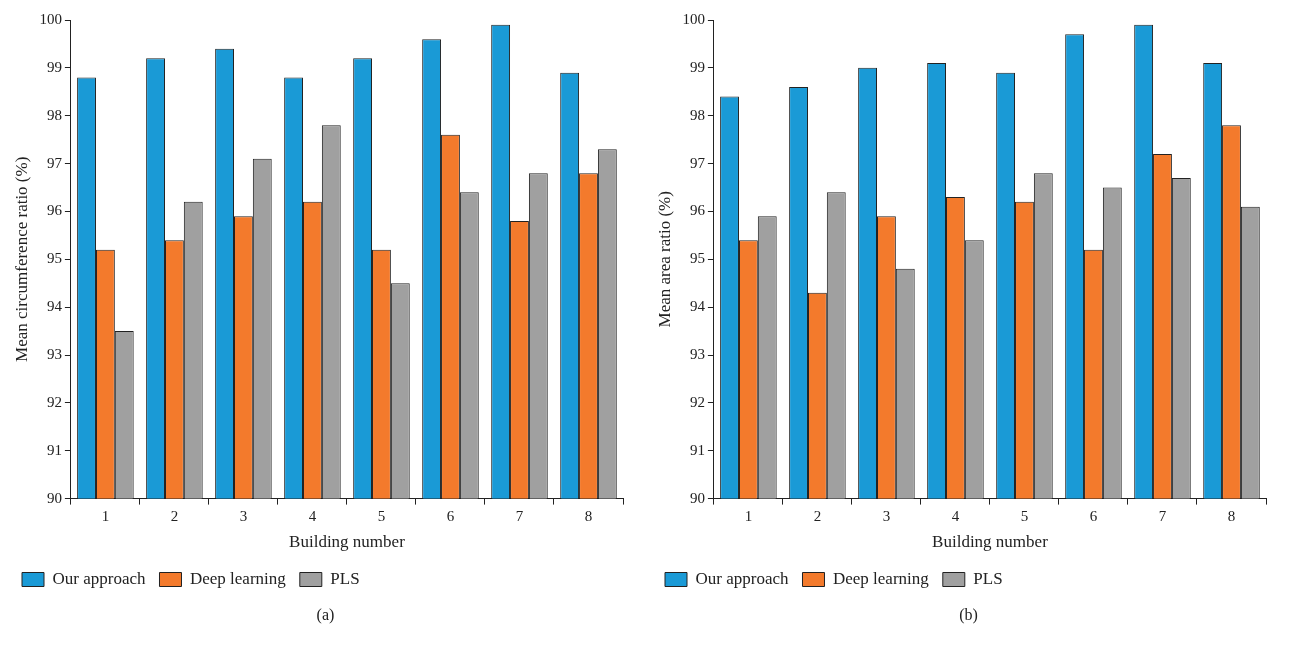 The image size is (1294, 656). What do you see at coordinates (21, 259) in the screenshot?
I see `y-axis-title: Mean circumference ratio (%)` at bounding box center [21, 259].